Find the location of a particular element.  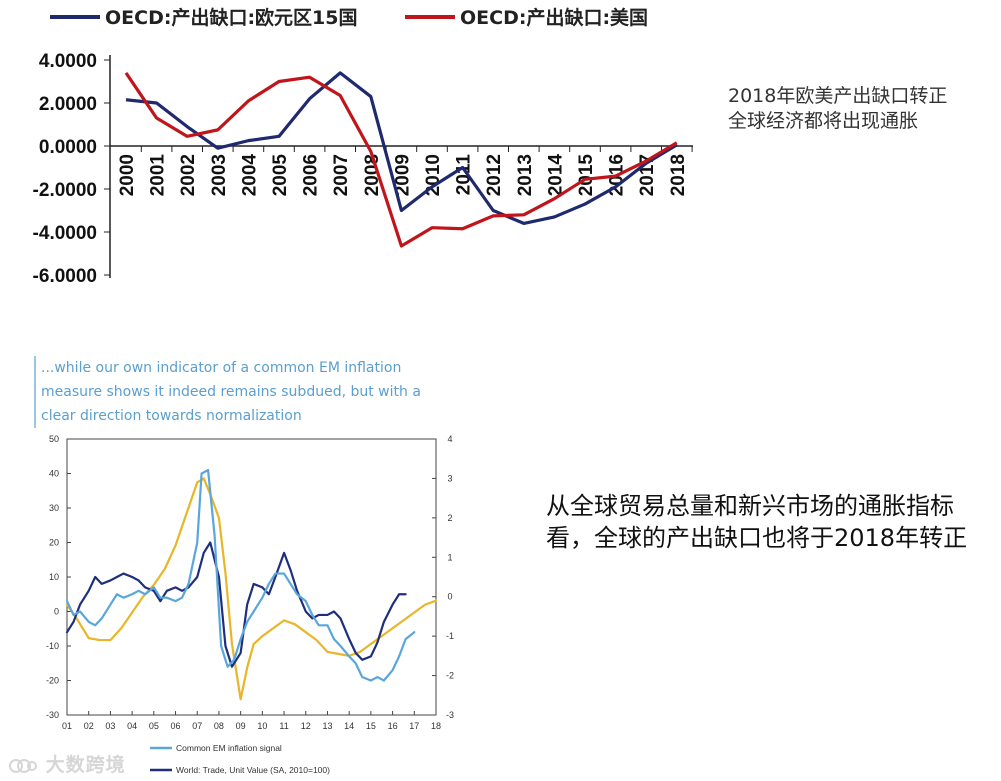

right-tick-label: 1 is located at coordinates (449, 557).